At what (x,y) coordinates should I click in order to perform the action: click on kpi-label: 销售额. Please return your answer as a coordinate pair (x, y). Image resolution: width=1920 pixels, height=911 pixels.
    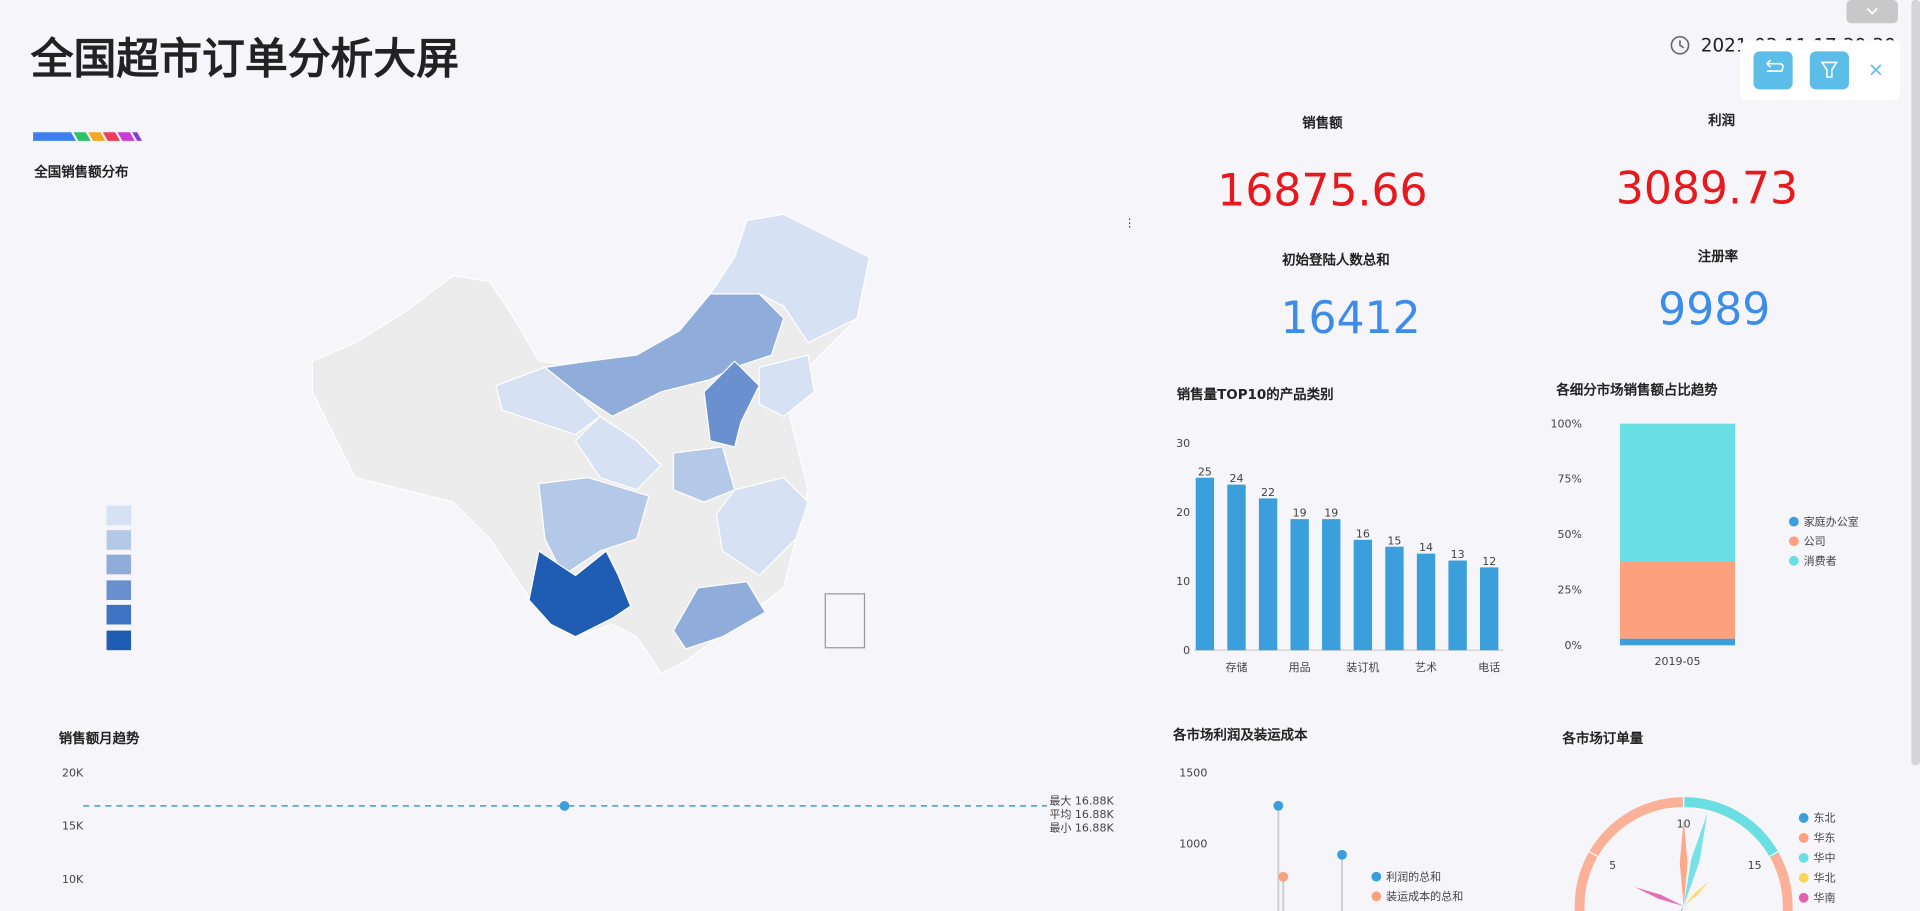
    Looking at the image, I should click on (1322, 122).